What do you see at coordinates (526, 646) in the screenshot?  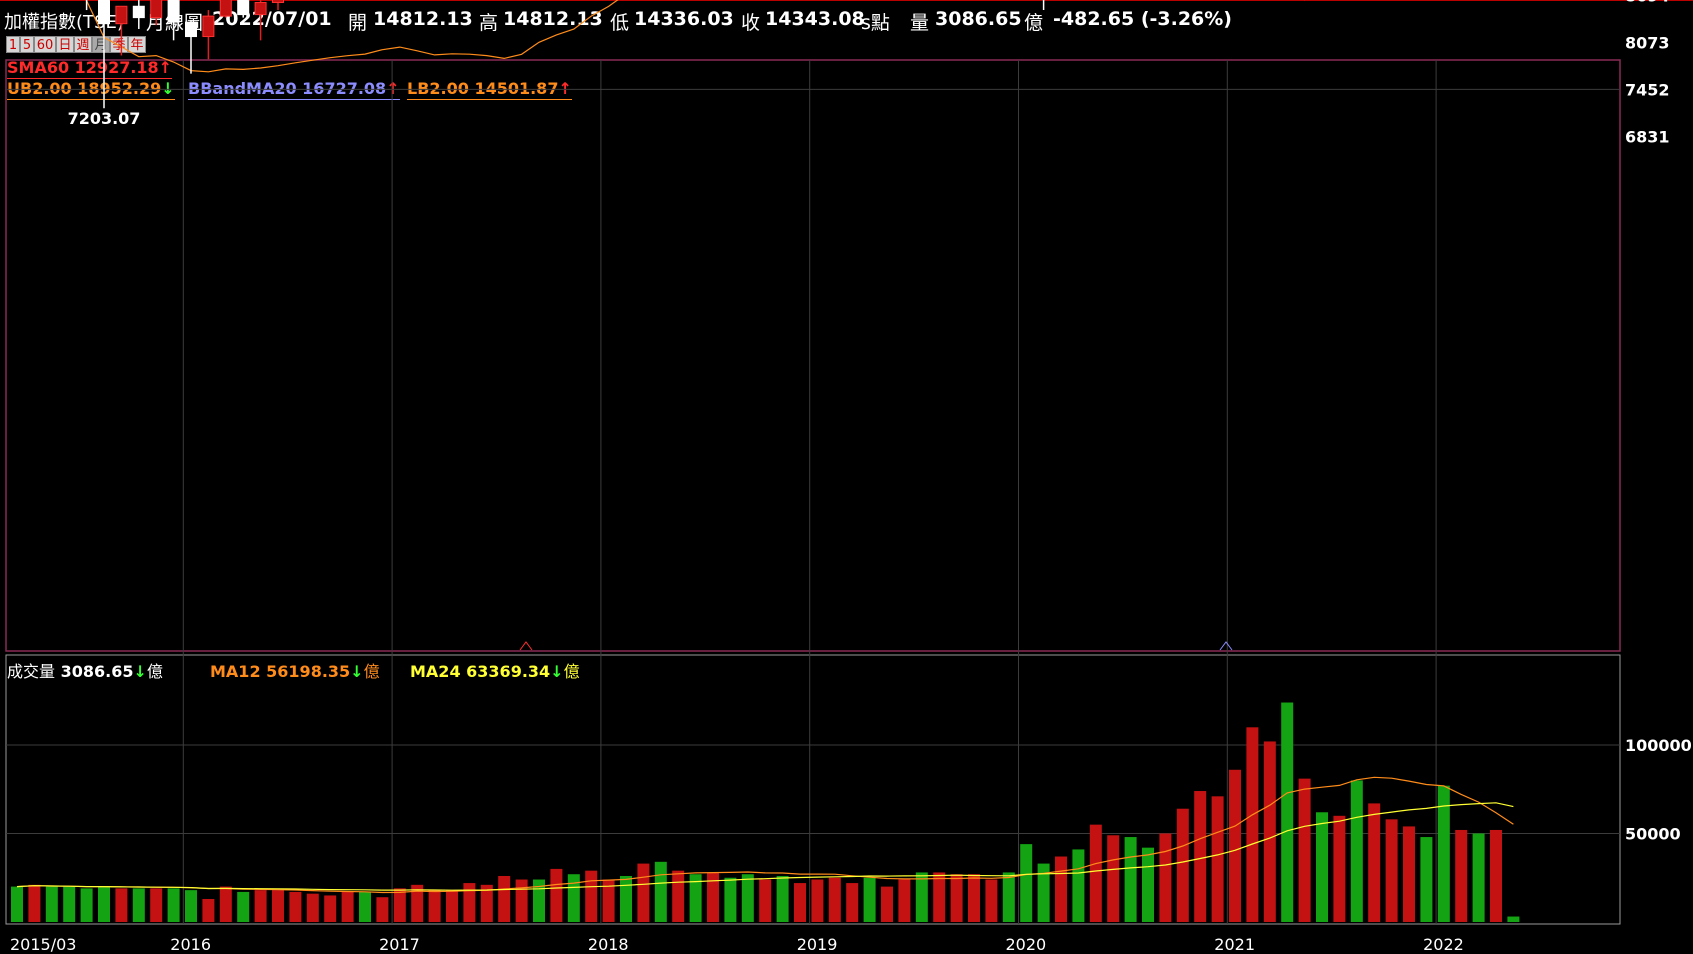 I see `marker-icon` at bounding box center [526, 646].